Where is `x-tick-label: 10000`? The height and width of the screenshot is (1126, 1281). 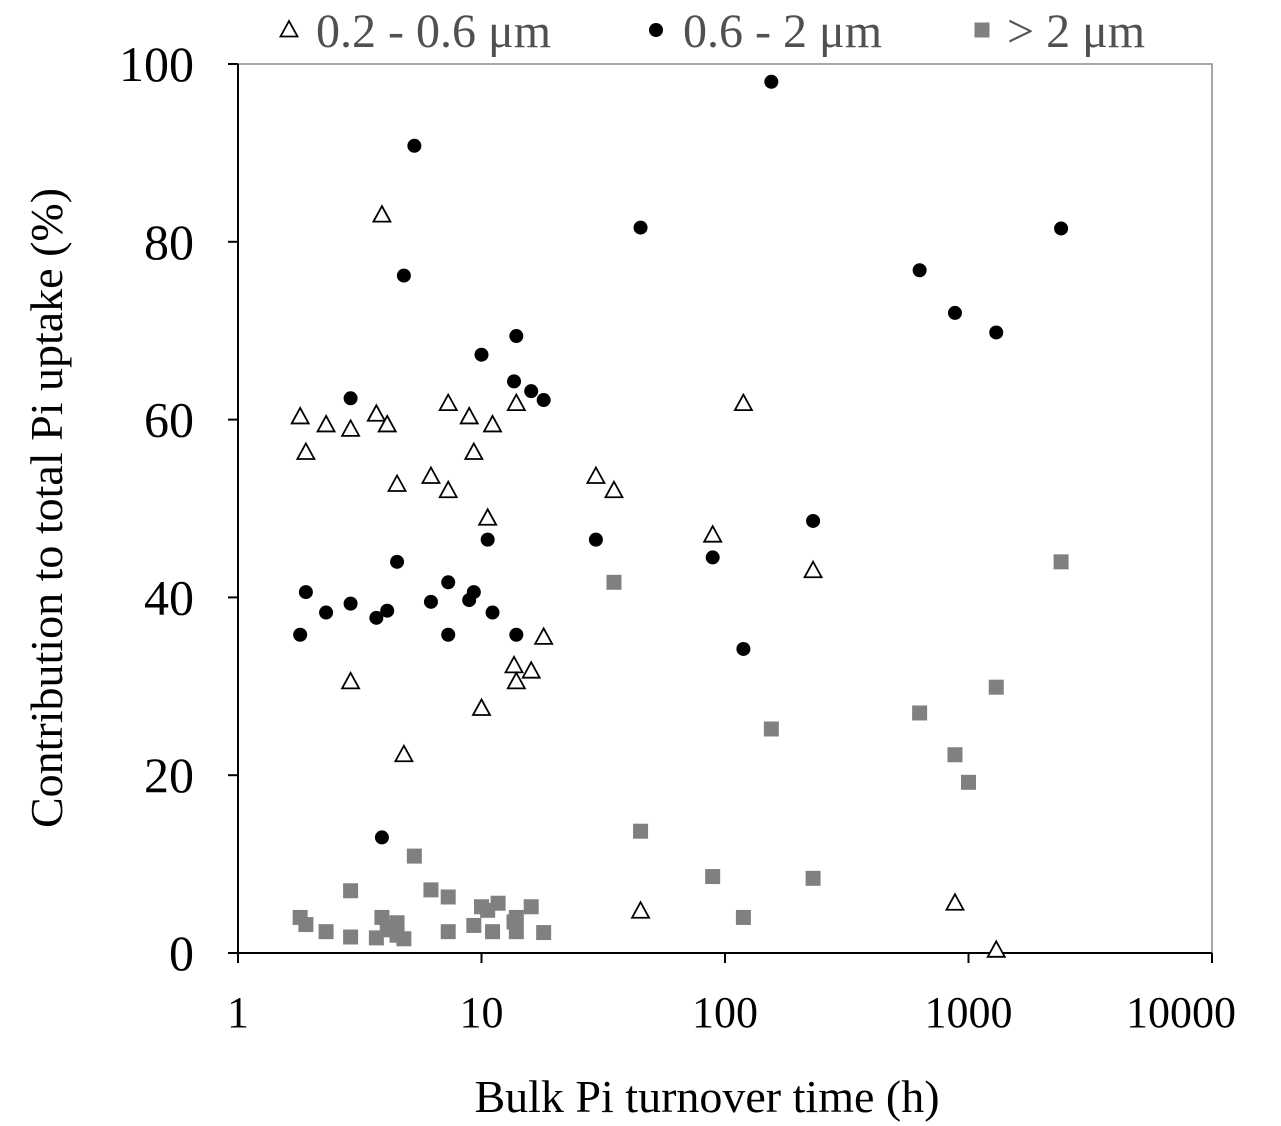
x-tick-label: 10000 is located at coordinates (1181, 1012).